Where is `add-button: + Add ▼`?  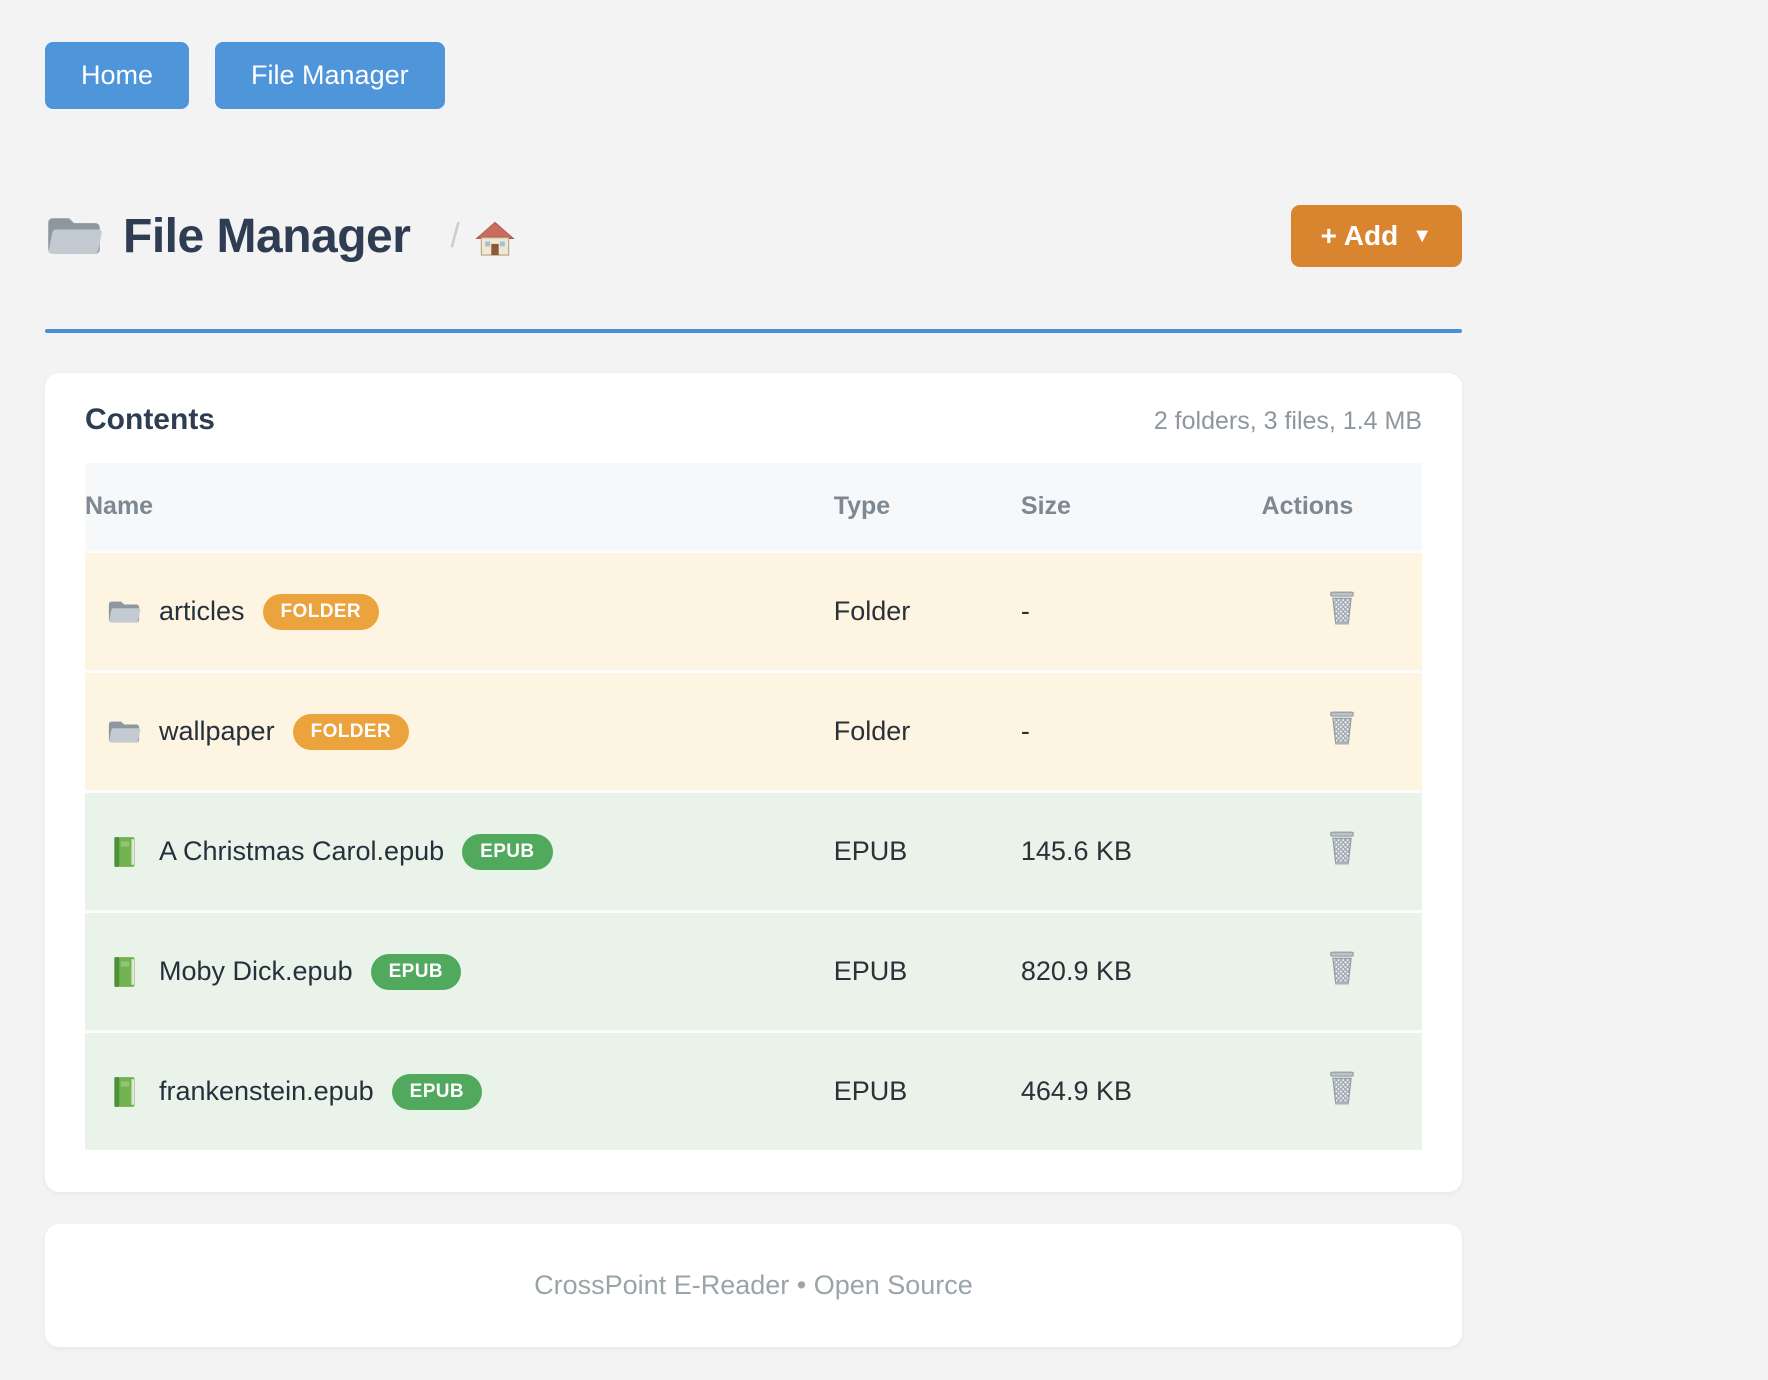
add-button: + Add ▼ is located at coordinates (1376, 236).